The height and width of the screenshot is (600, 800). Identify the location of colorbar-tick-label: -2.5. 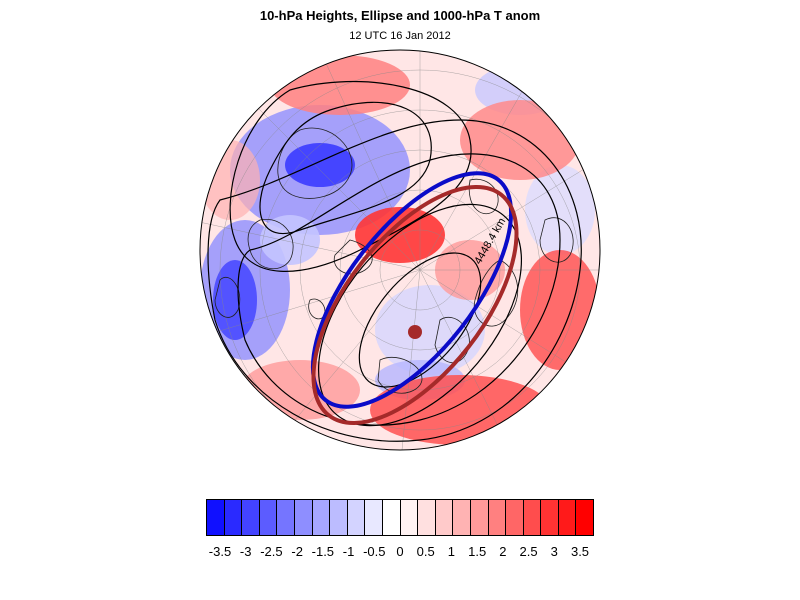
(271, 551).